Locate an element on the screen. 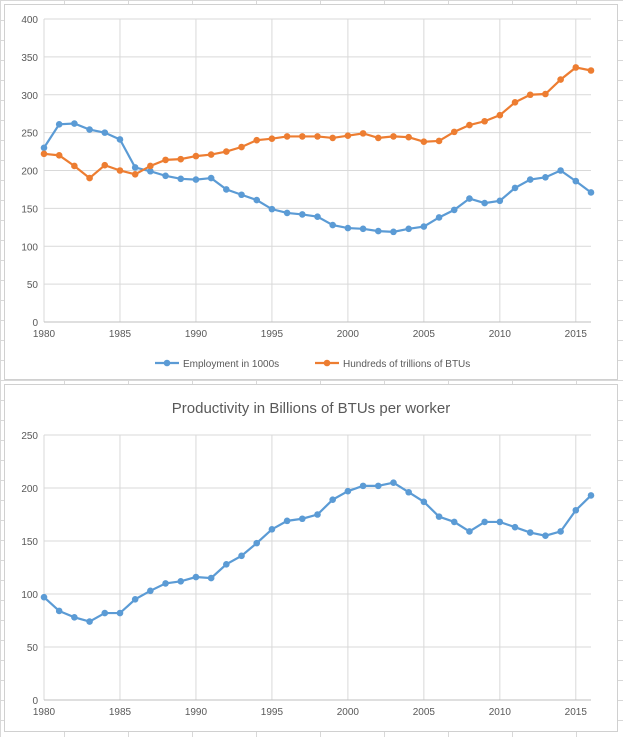 This screenshot has width=623, height=737. x-tick-label: 2010 is located at coordinates (500, 712).